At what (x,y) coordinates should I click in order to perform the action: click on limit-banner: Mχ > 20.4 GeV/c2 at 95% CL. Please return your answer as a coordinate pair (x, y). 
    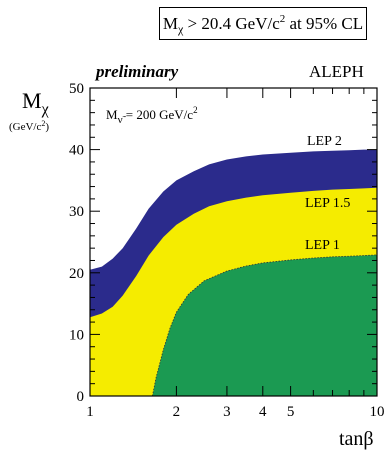
    Looking at the image, I should click on (263, 23).